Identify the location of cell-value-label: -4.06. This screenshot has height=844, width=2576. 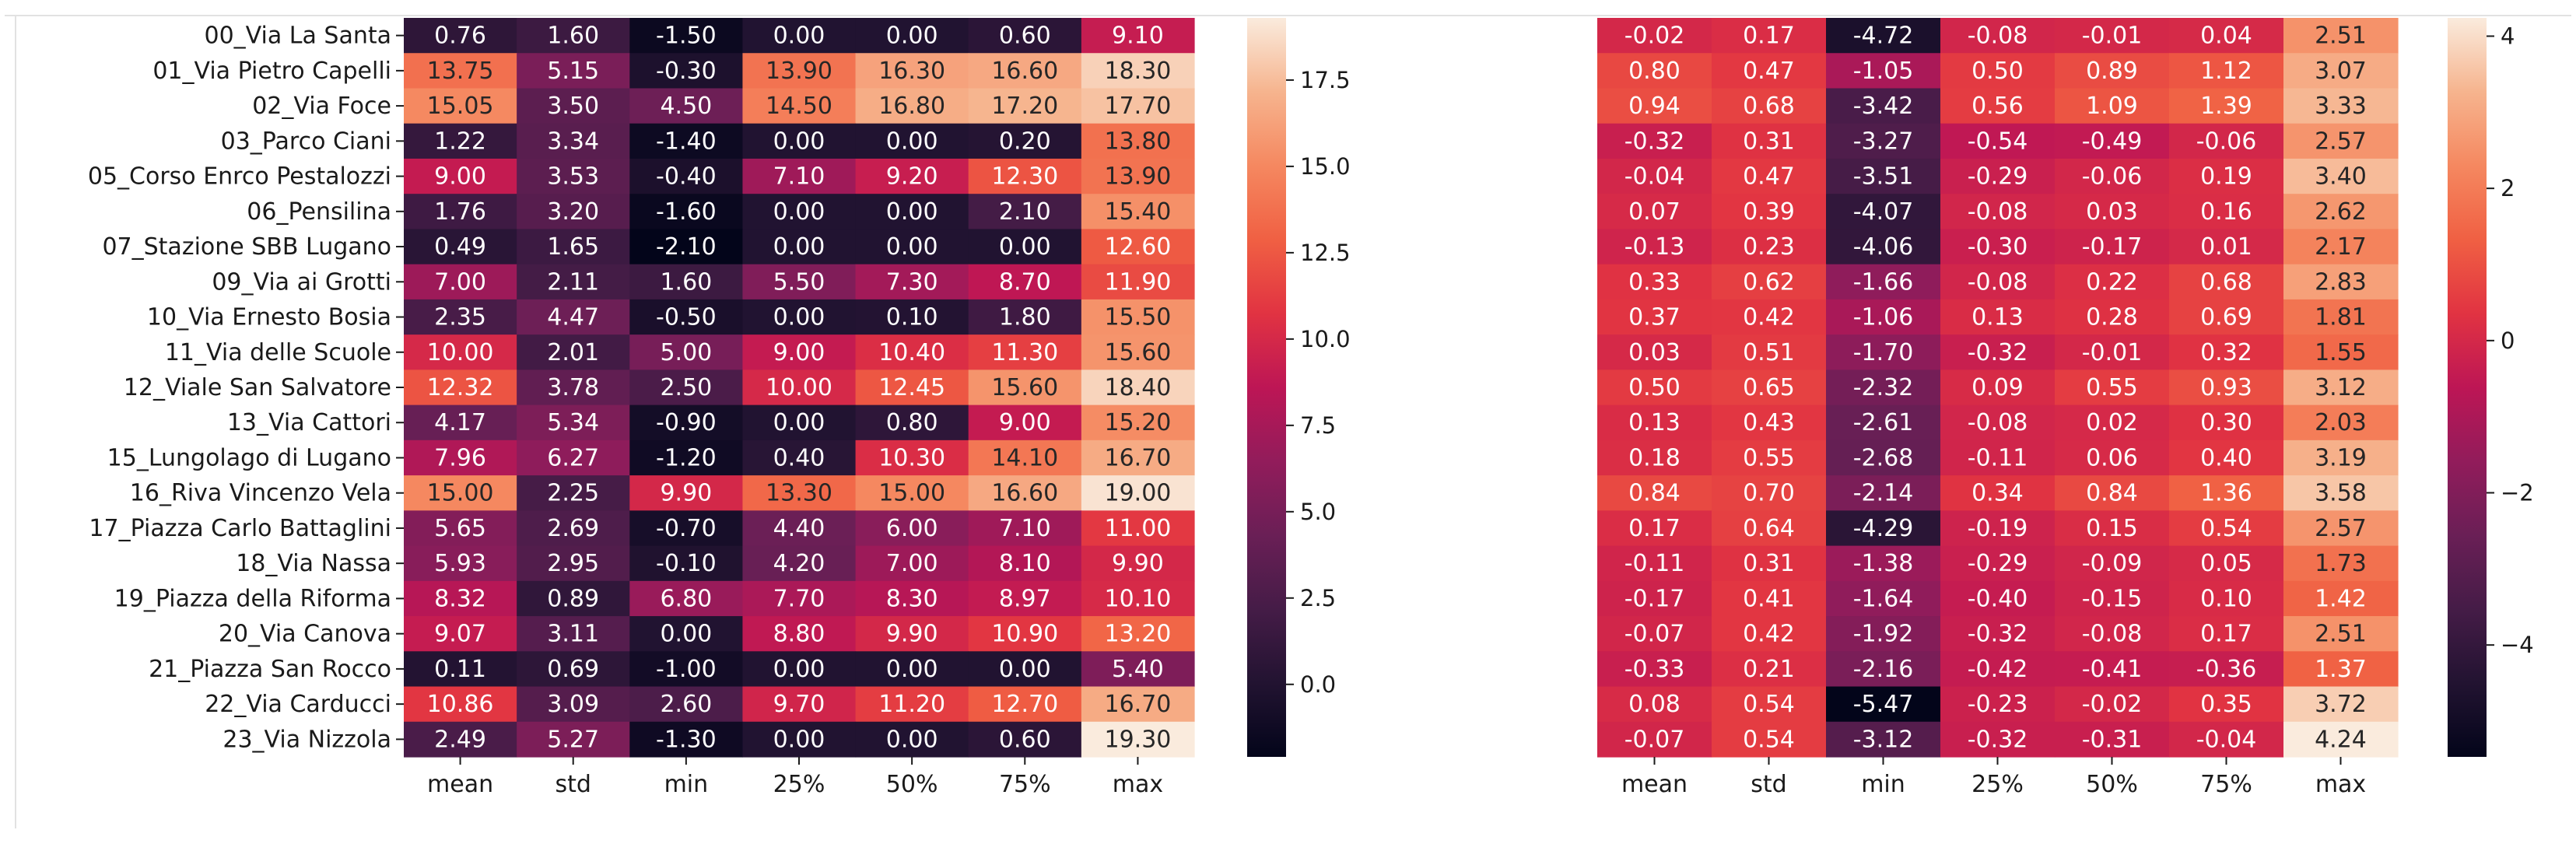
(1883, 247).